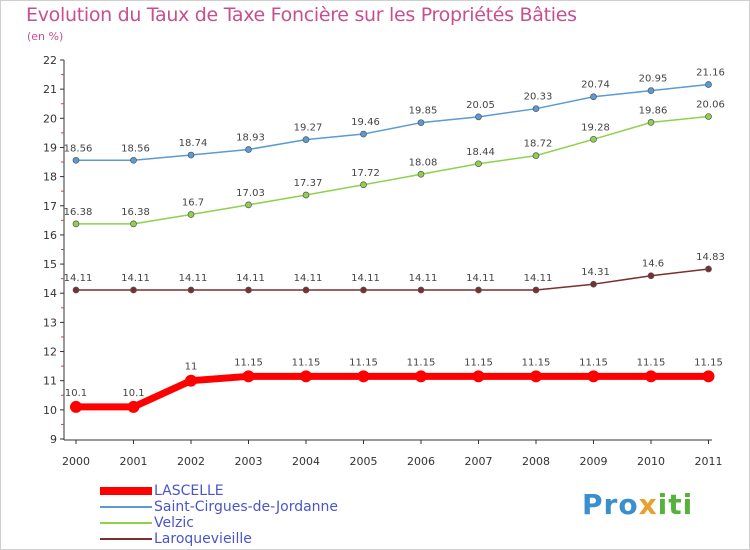 This screenshot has width=750, height=550. Describe the element at coordinates (423, 162) in the screenshot. I see `data-label: 18.08` at that location.